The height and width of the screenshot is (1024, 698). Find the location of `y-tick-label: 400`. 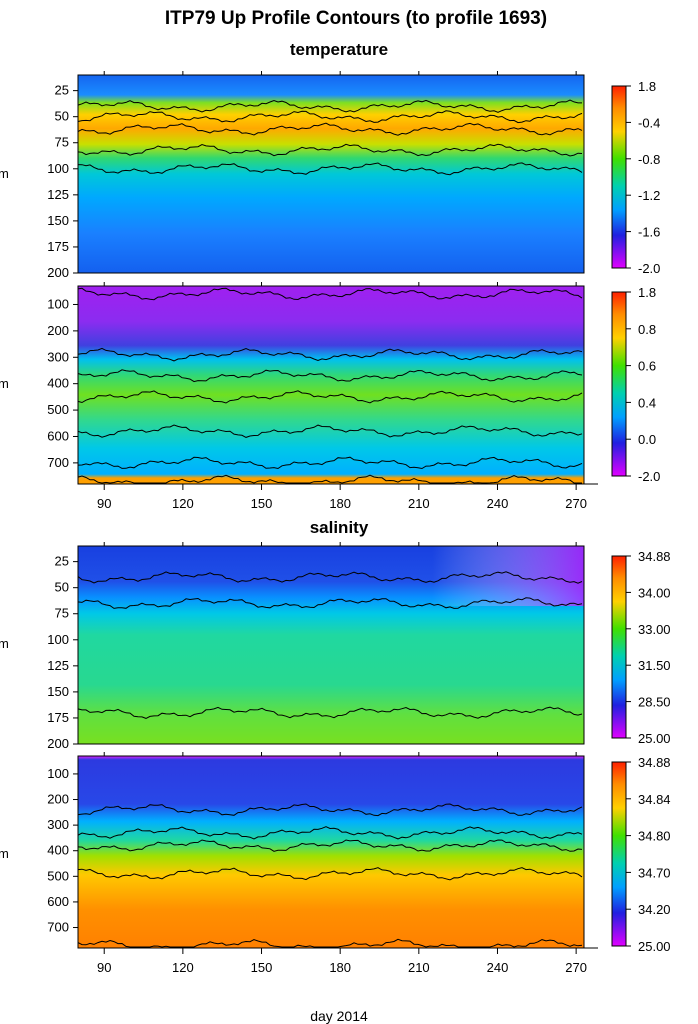

y-tick-label: 400 is located at coordinates (58, 850).